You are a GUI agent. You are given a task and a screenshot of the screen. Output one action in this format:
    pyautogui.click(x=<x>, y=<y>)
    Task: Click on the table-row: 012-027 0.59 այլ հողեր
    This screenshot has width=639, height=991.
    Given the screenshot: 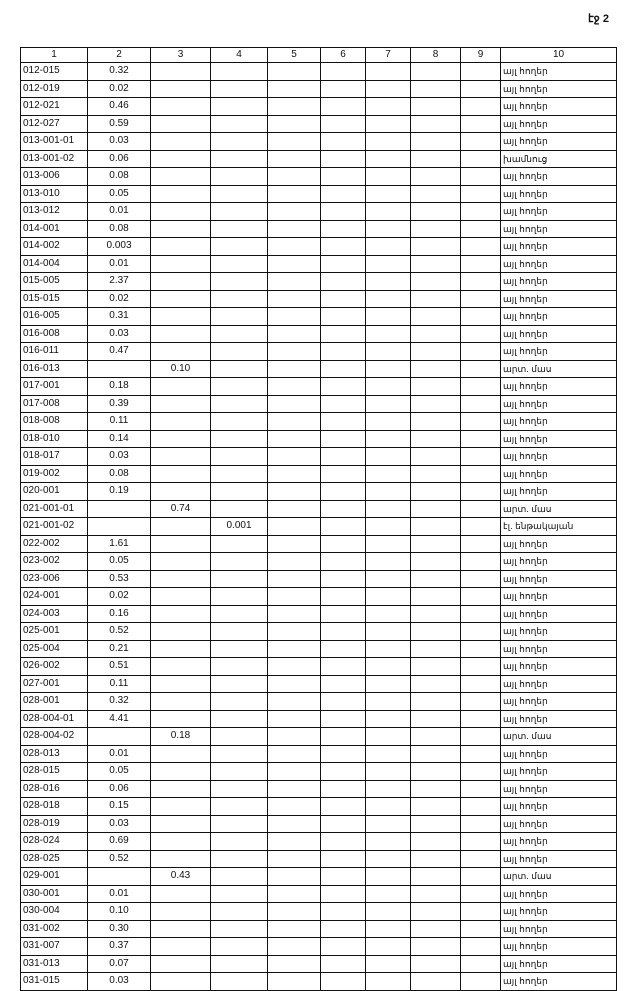 What is the action you would take?
    pyautogui.click(x=318, y=123)
    